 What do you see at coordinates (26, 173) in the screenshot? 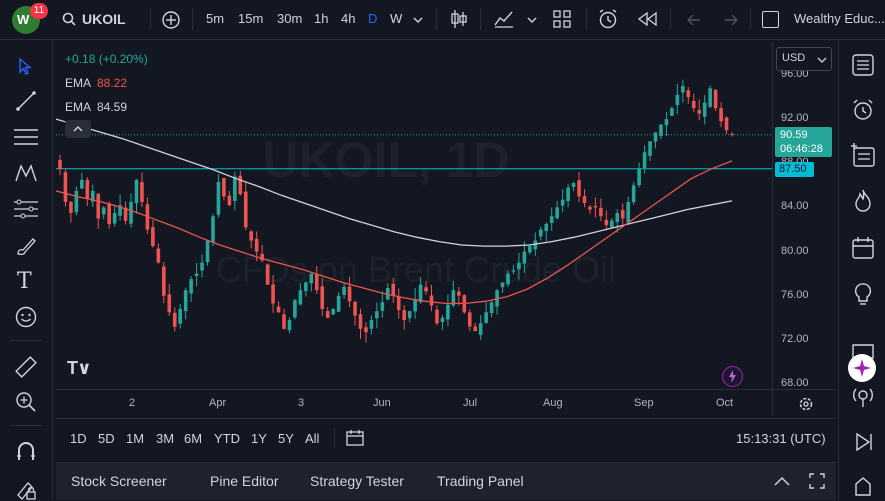
I see `pattern-tool-icon` at bounding box center [26, 173].